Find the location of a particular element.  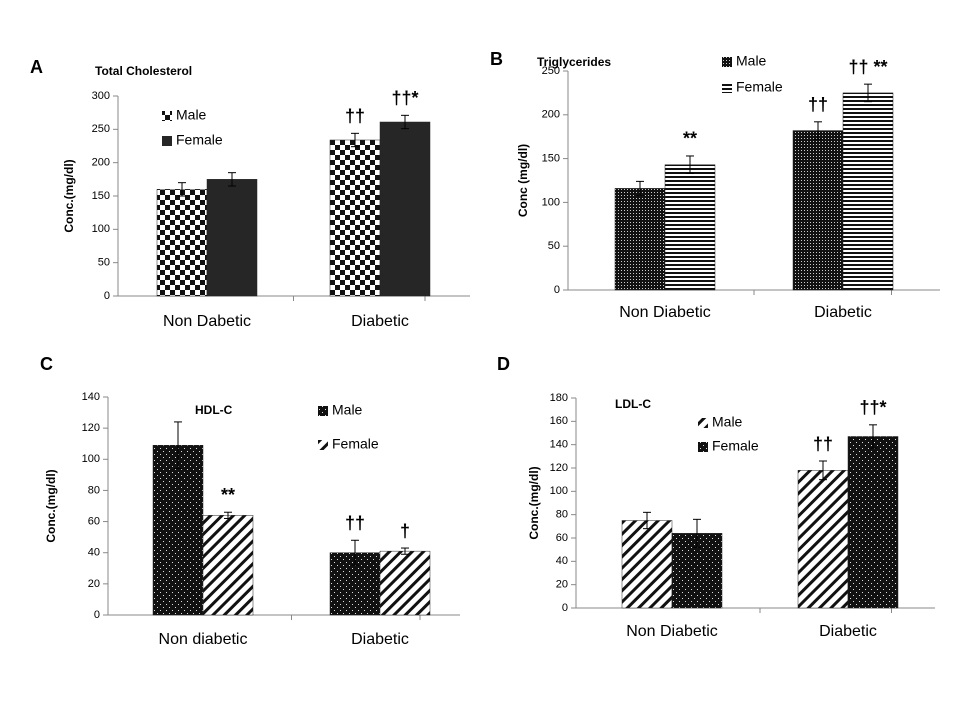

panel-letter: D is located at coordinates (503, 364).